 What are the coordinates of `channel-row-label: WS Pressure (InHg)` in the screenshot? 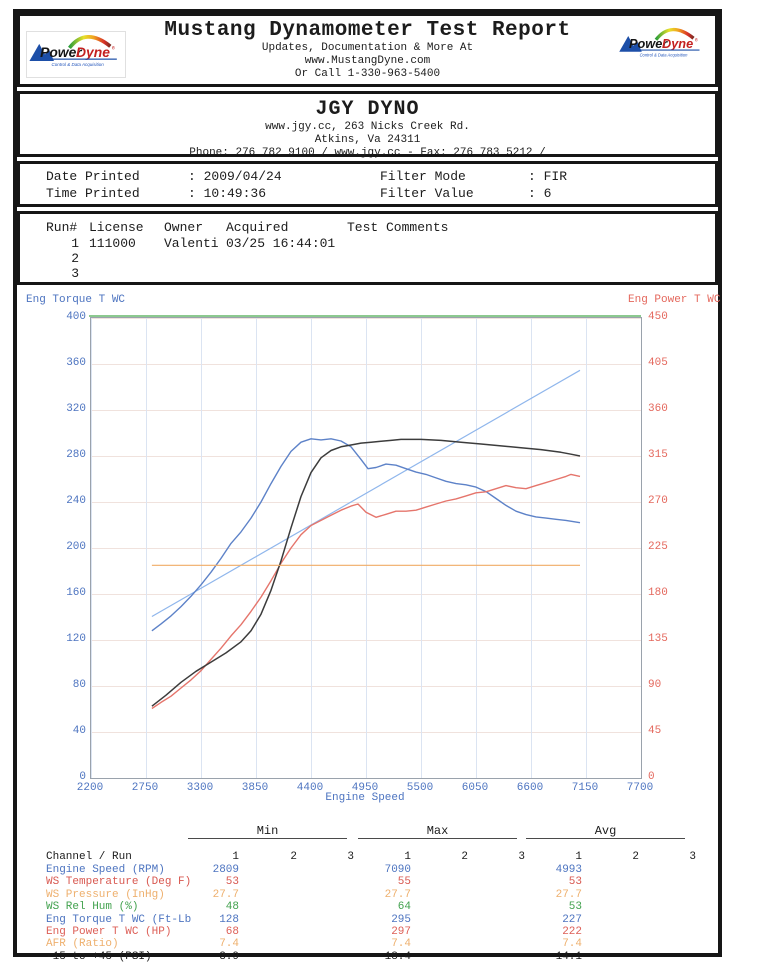 It's located at (105, 894).